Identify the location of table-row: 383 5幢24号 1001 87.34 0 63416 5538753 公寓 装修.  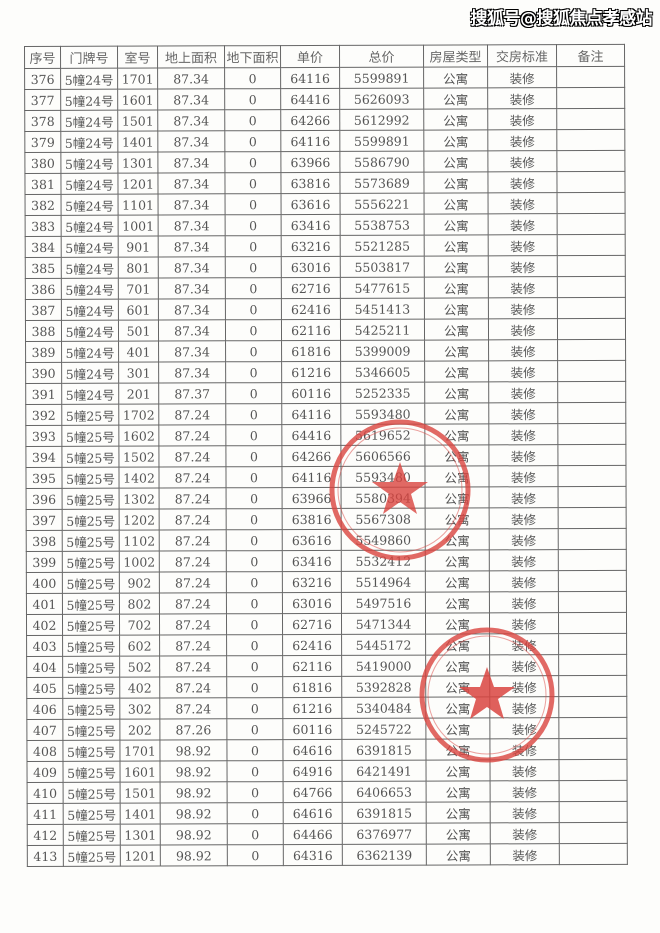
(325, 225).